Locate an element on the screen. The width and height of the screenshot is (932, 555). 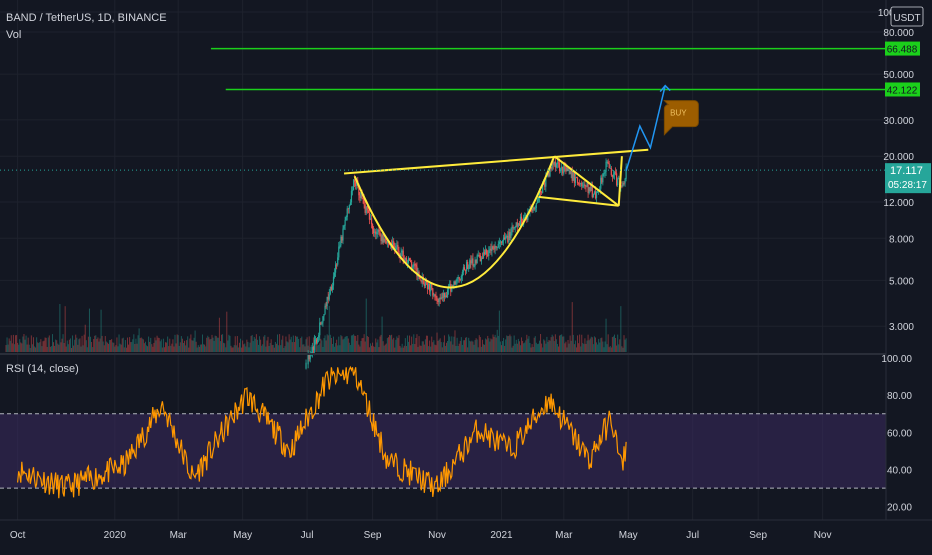
rsi-axis: 100.00 80.00 60.00 40.00 20.00 is located at coordinates (896, 434).